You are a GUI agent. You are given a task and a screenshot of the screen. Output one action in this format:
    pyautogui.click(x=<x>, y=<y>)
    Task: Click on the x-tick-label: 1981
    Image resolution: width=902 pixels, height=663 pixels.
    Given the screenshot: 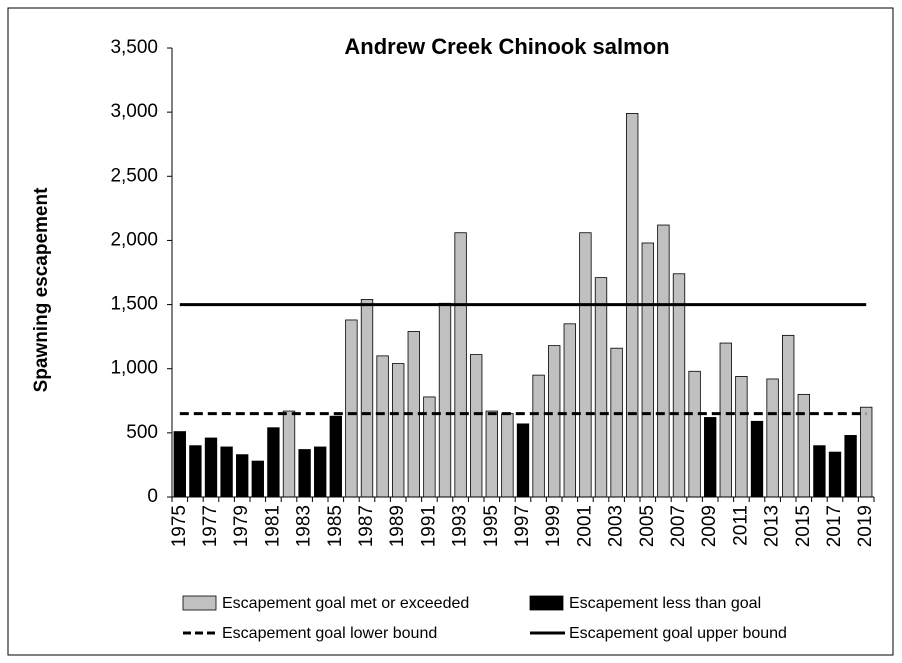 What is the action you would take?
    pyautogui.click(x=272, y=526)
    